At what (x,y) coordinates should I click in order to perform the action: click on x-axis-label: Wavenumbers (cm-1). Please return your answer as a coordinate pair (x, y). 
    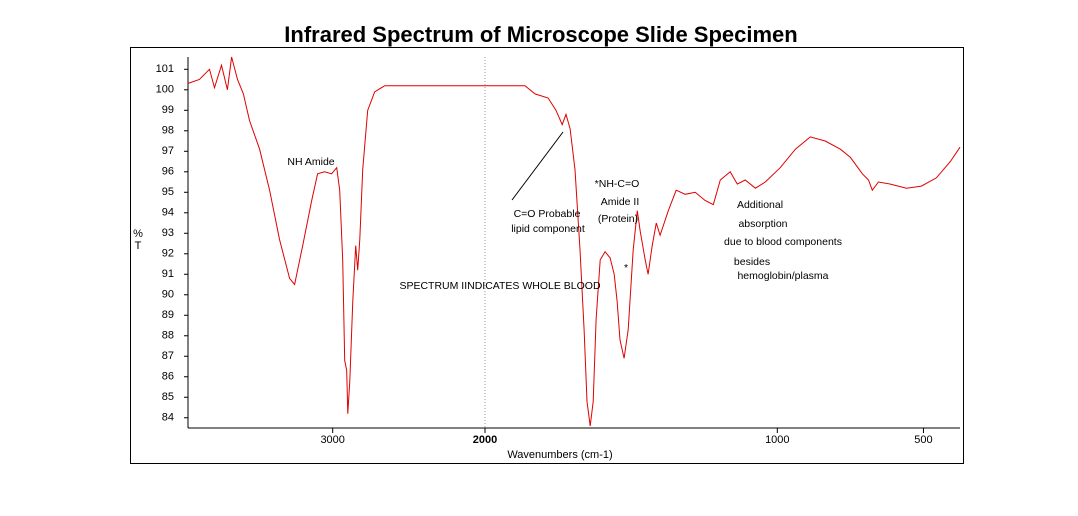
    Looking at the image, I should click on (559, 455).